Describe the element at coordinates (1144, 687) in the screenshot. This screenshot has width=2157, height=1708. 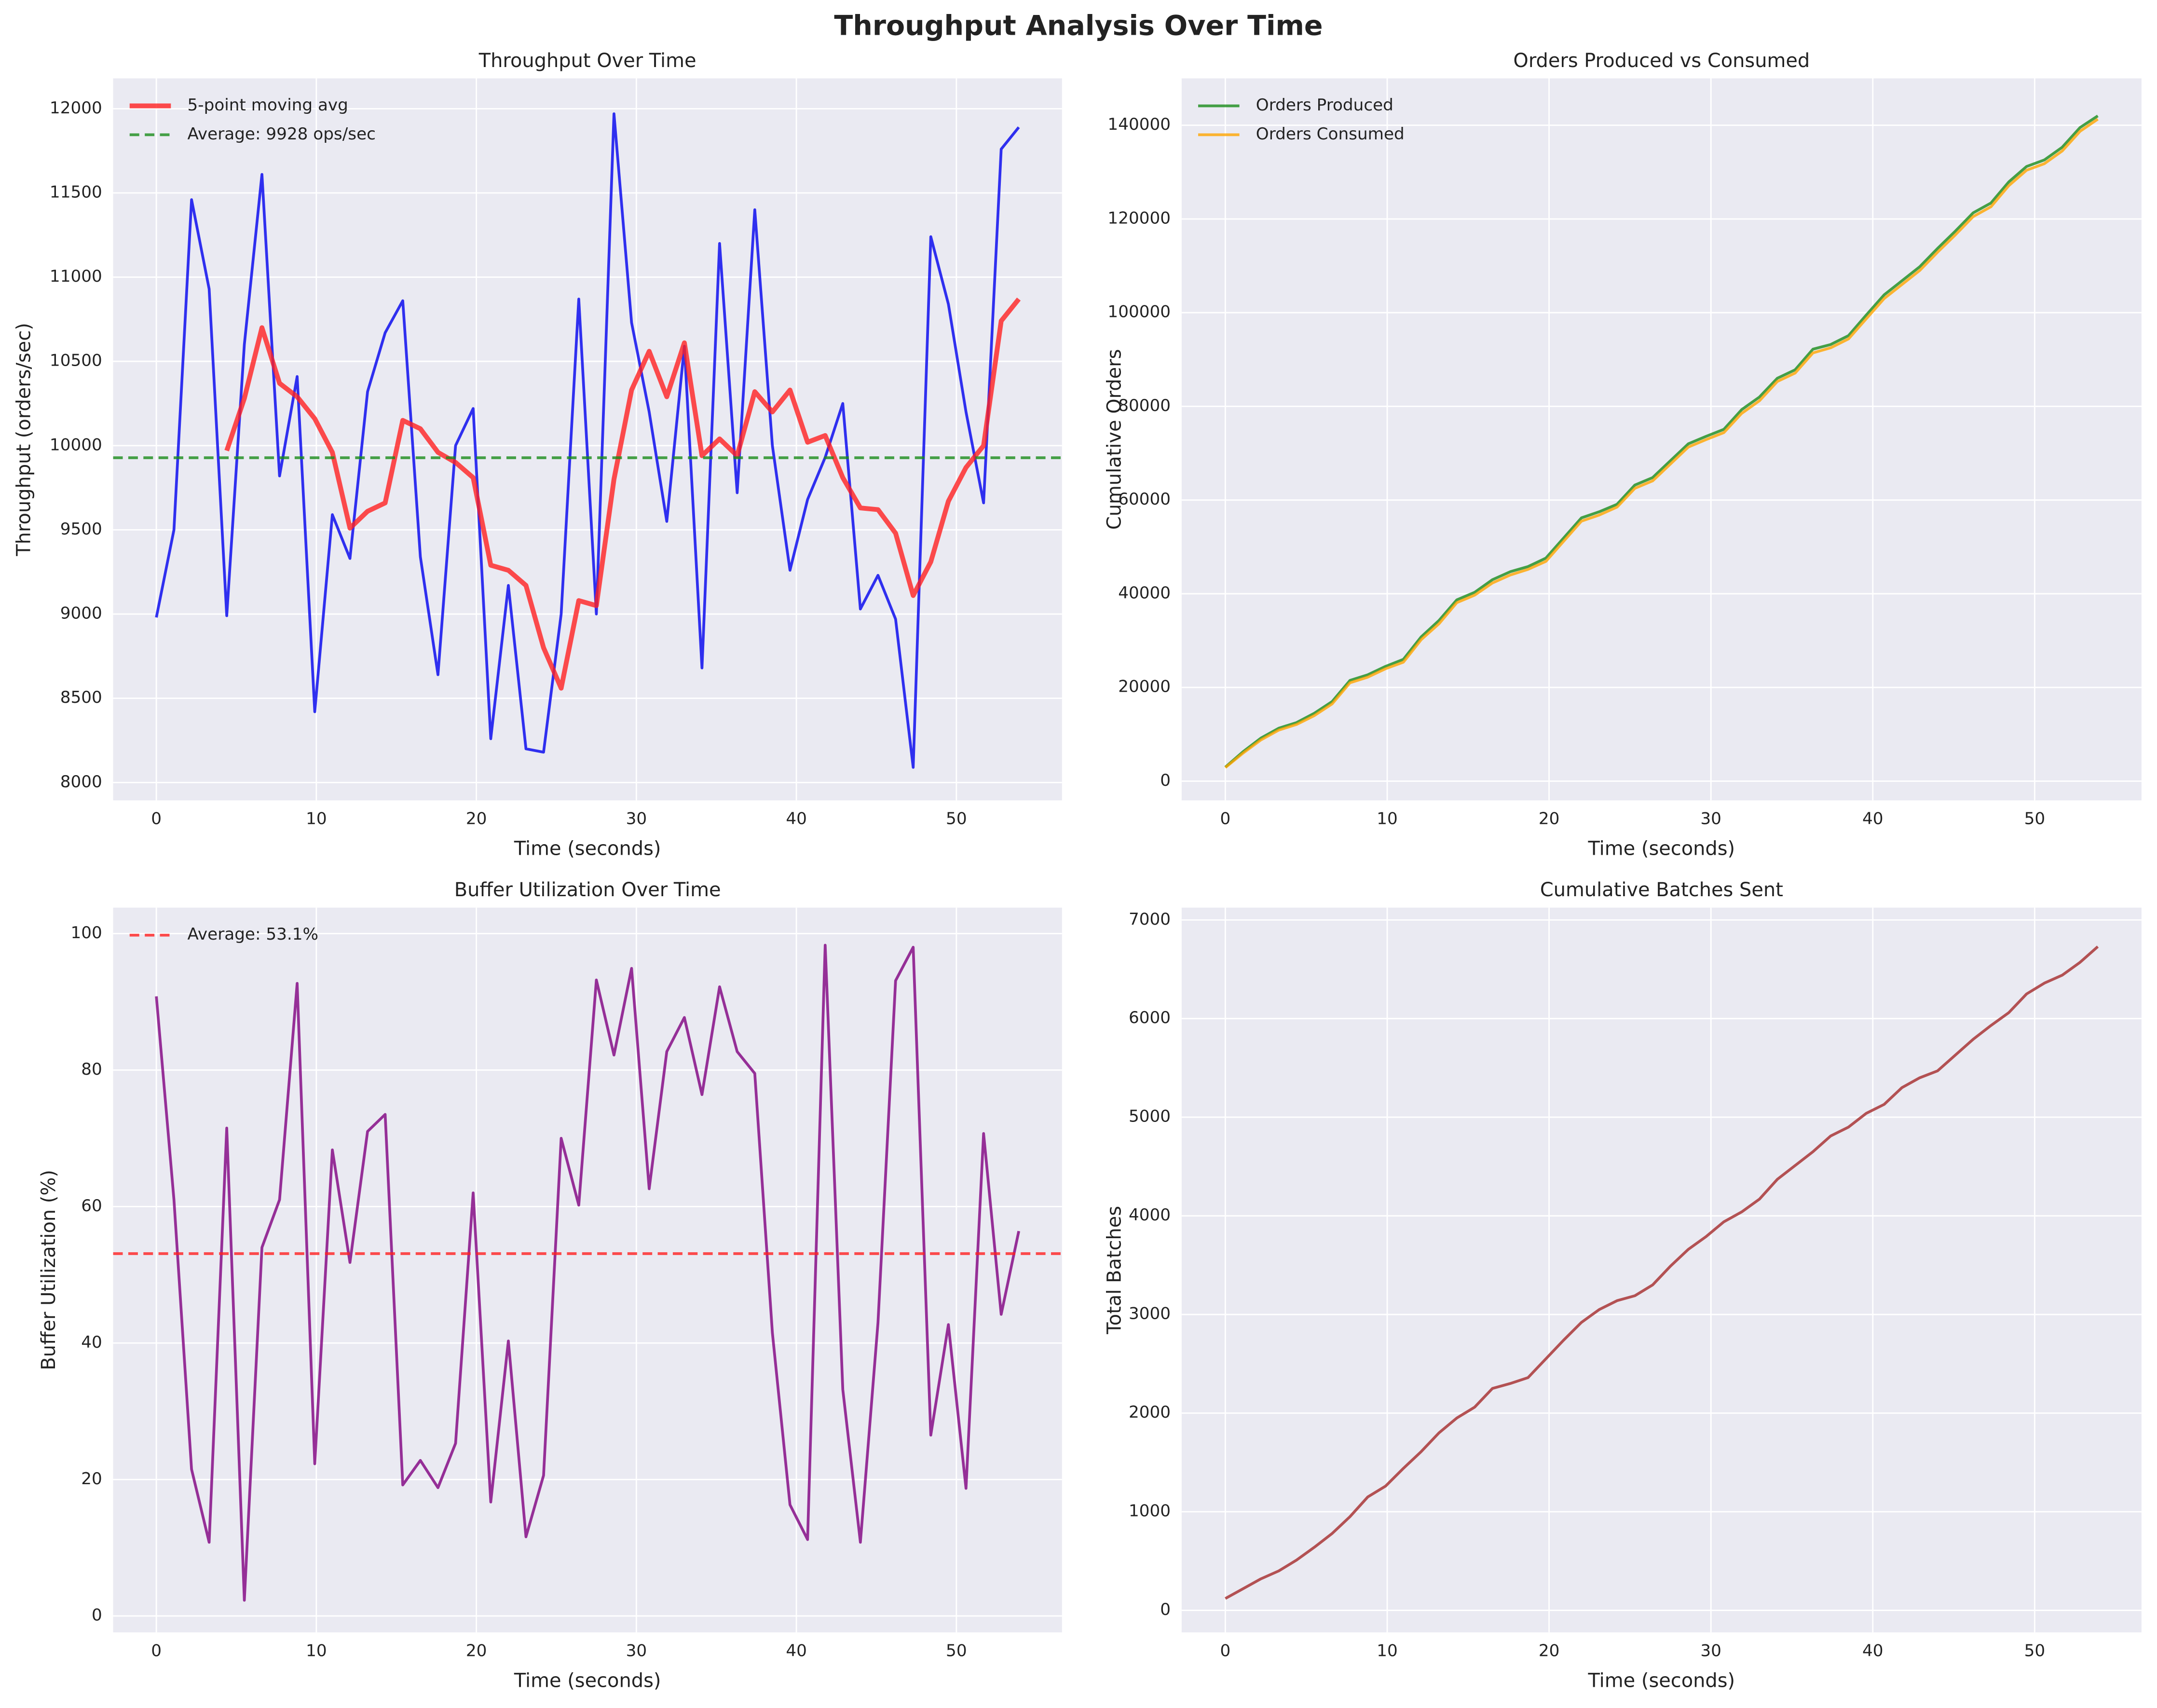
I see `y-tick-label: 20000` at that location.